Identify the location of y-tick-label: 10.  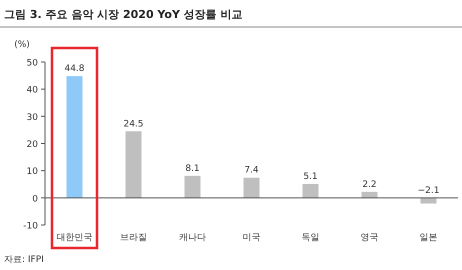
(32, 172).